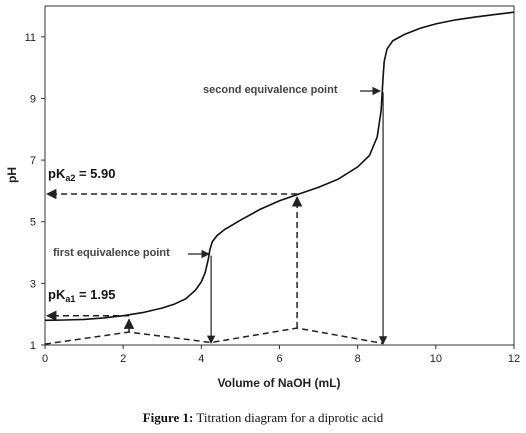  Describe the element at coordinates (70, 299) in the screenshot. I see `pka1-sub: a1` at that location.